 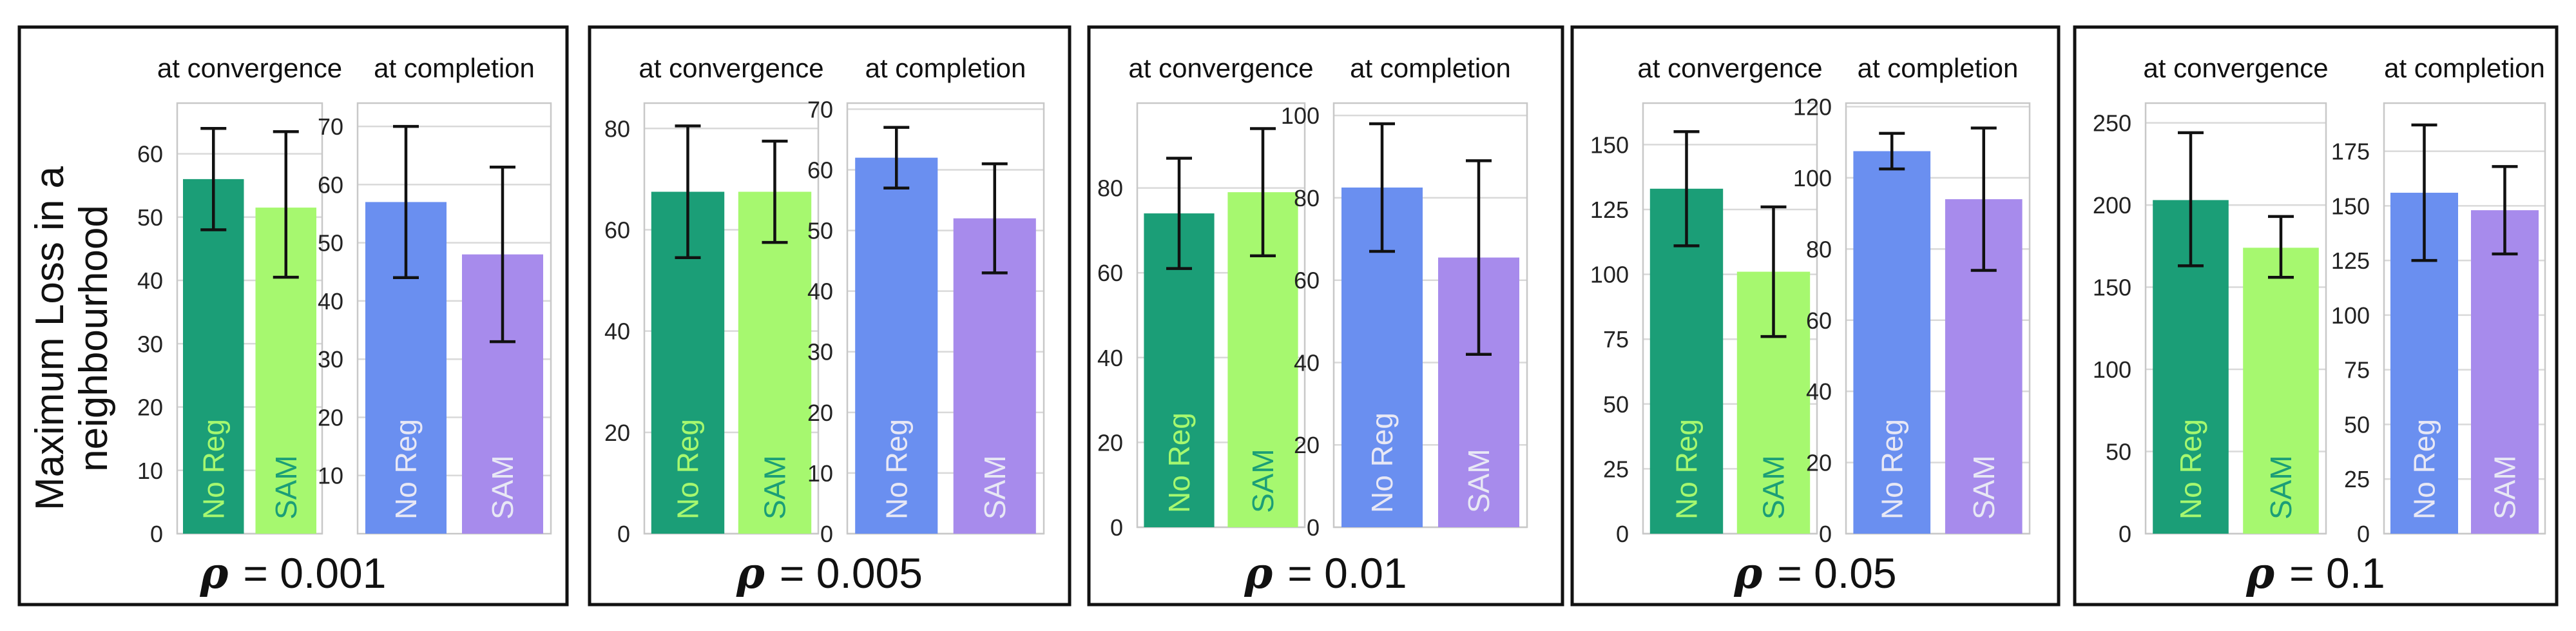 I want to click on rho-label: ρ = 0.01, so click(x=1326, y=573).